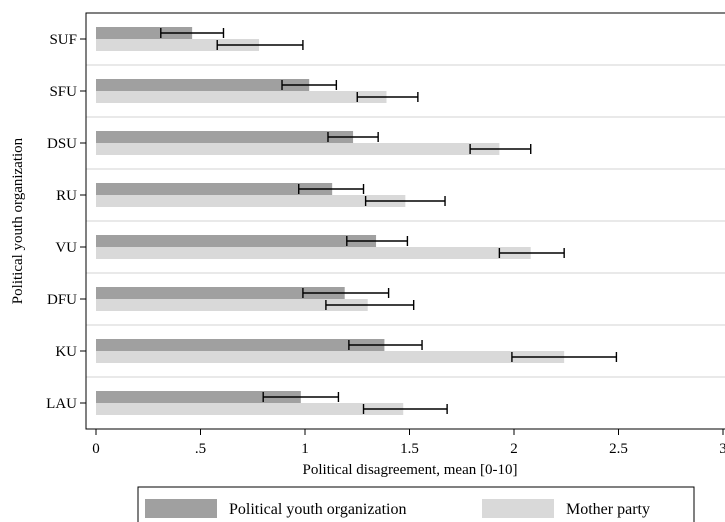 The height and width of the screenshot is (522, 725). What do you see at coordinates (410, 470) in the screenshot?
I see `x-axis-label: Political disagreement, mean [0-10]` at bounding box center [410, 470].